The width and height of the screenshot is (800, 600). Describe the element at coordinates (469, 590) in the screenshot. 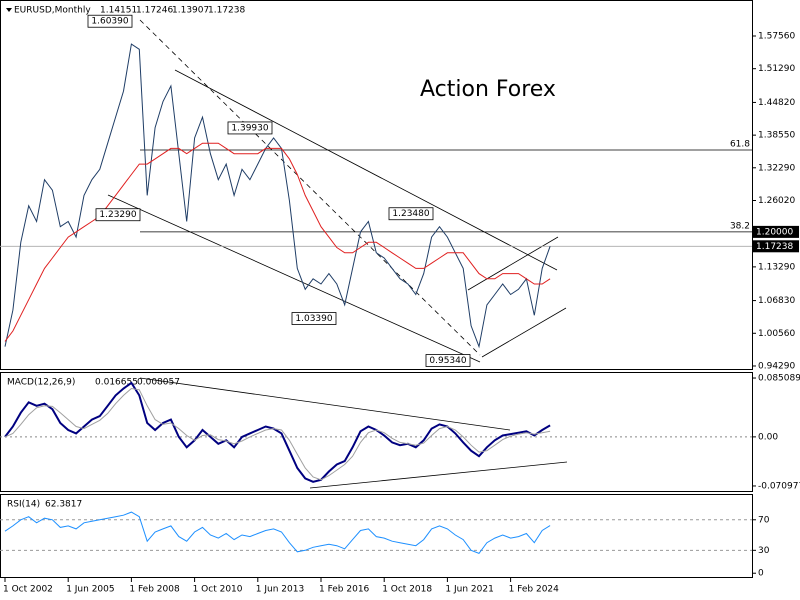

I see `x-tick-label: 1 Jun 2021` at that location.